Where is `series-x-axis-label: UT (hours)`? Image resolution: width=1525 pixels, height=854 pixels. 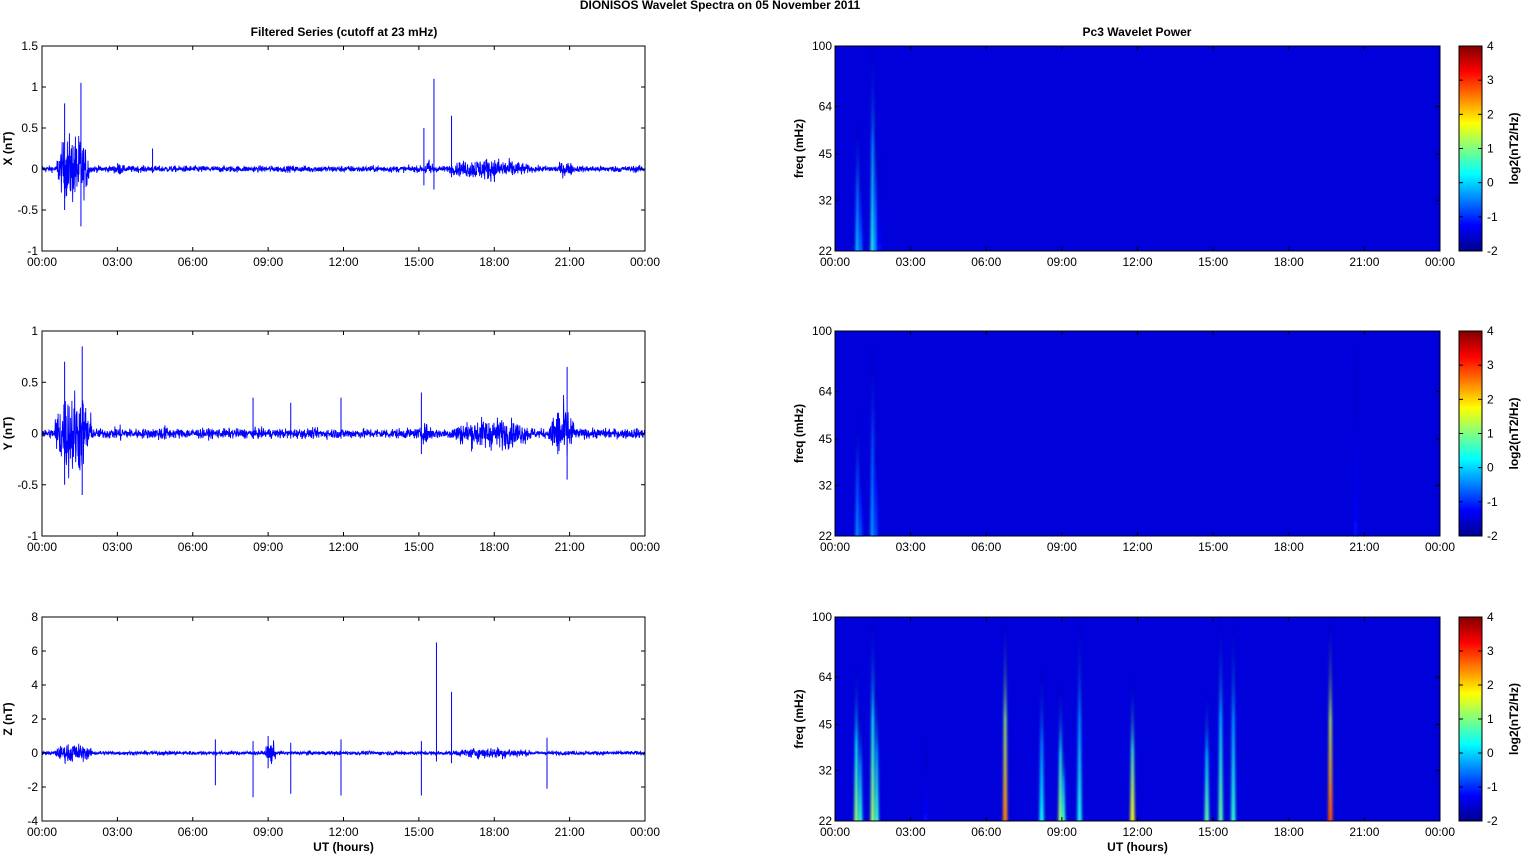 series-x-axis-label: UT (hours) is located at coordinates (343, 847).